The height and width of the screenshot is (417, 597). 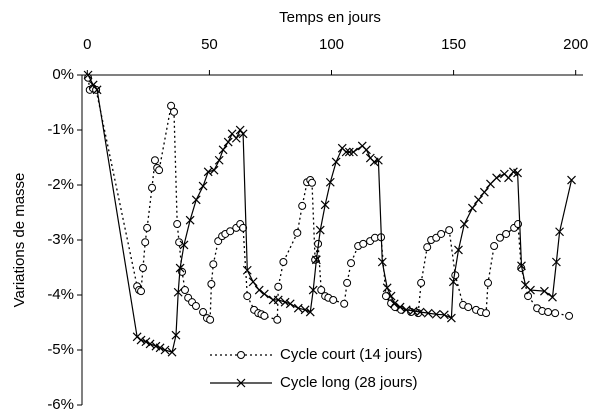 What do you see at coordinates (453, 44) in the screenshot?
I see `x-tick-label: 150` at bounding box center [453, 44].